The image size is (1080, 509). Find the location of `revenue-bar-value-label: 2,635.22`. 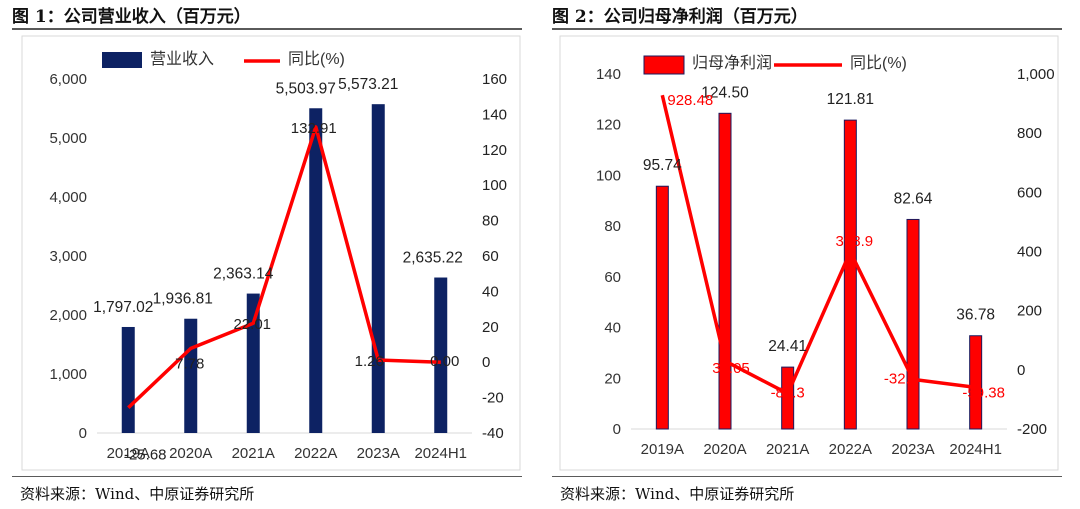

revenue-bar-value-label: 2,635.22 is located at coordinates (433, 258).